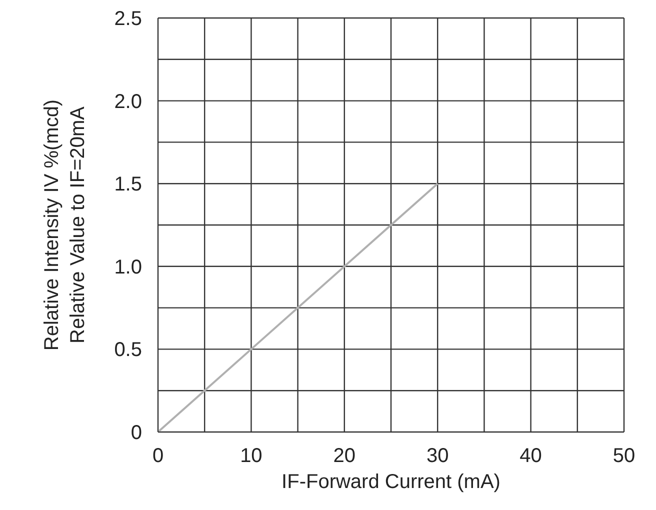  What do you see at coordinates (251, 456) in the screenshot?
I see `x-tick-label: 10` at bounding box center [251, 456].